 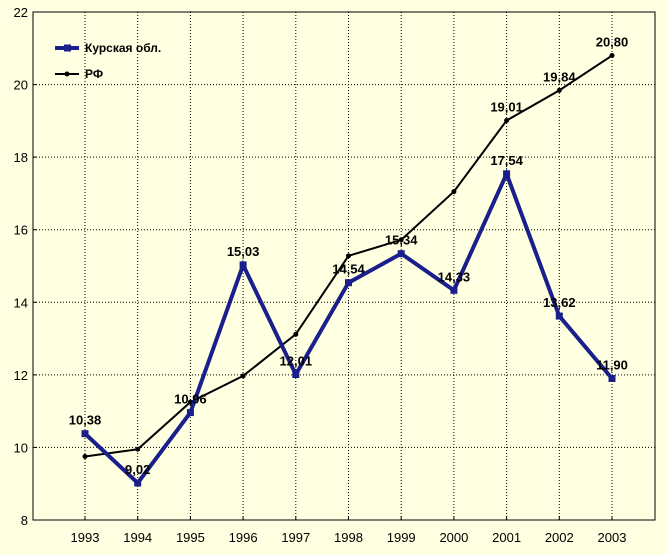 What do you see at coordinates (137, 469) in the screenshot?
I see `data-label-kursk: 9,02` at bounding box center [137, 469].